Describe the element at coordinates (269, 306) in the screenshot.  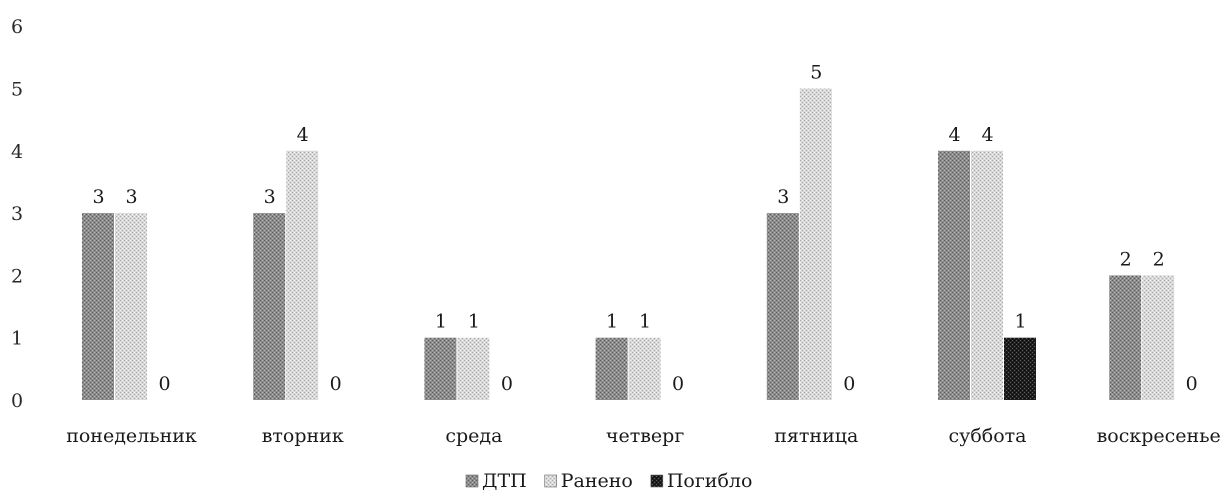
I see `bar-вторник-ДТП` at that location.